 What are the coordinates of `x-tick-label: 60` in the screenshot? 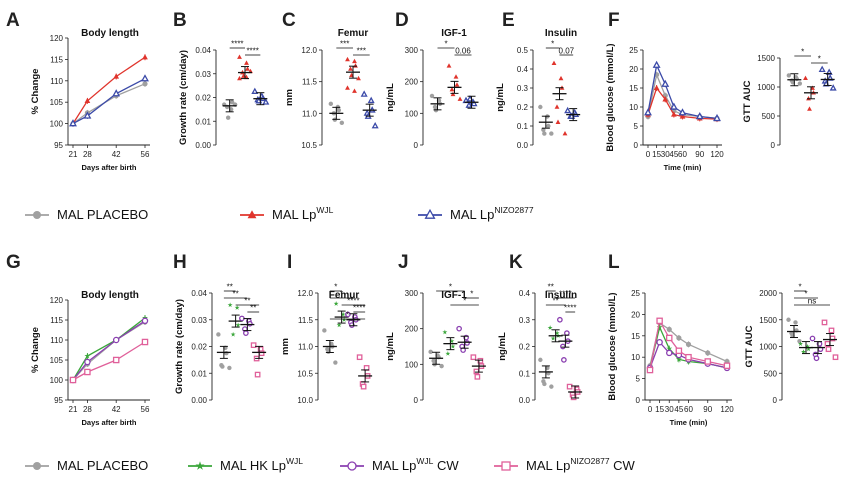 It's located at (688, 409).